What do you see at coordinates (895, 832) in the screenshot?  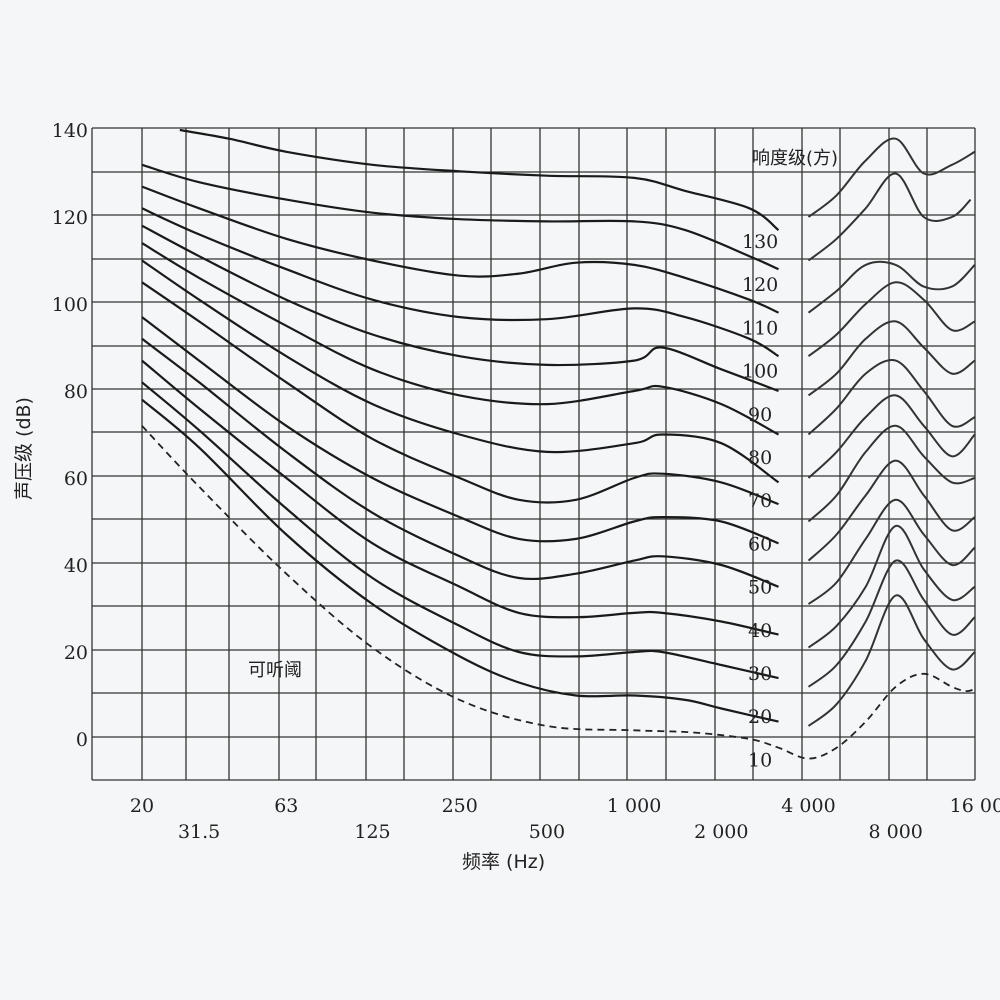 I see `x-tick-8000: 8 000` at bounding box center [895, 832].